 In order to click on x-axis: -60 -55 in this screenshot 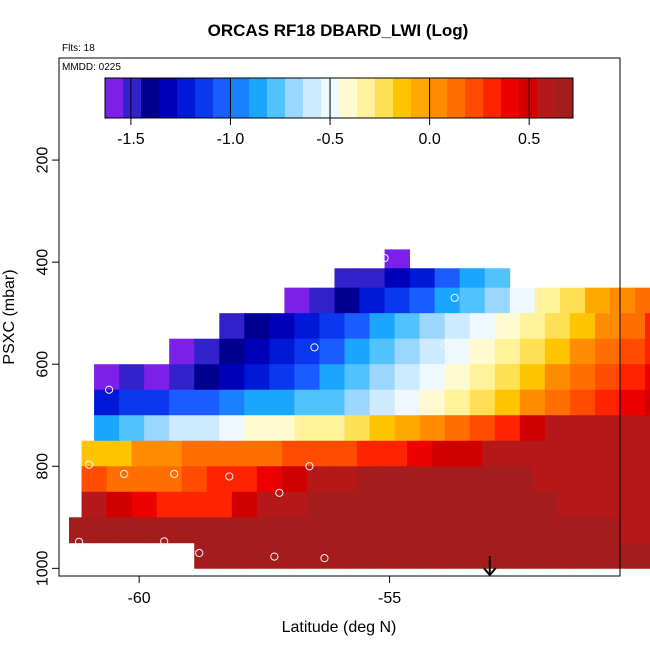, I will do `click(264, 591)`.